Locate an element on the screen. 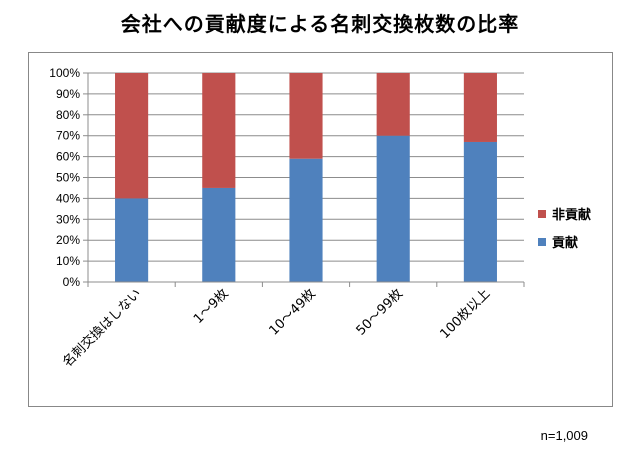  y-tick-label: 100% is located at coordinates (64, 73).